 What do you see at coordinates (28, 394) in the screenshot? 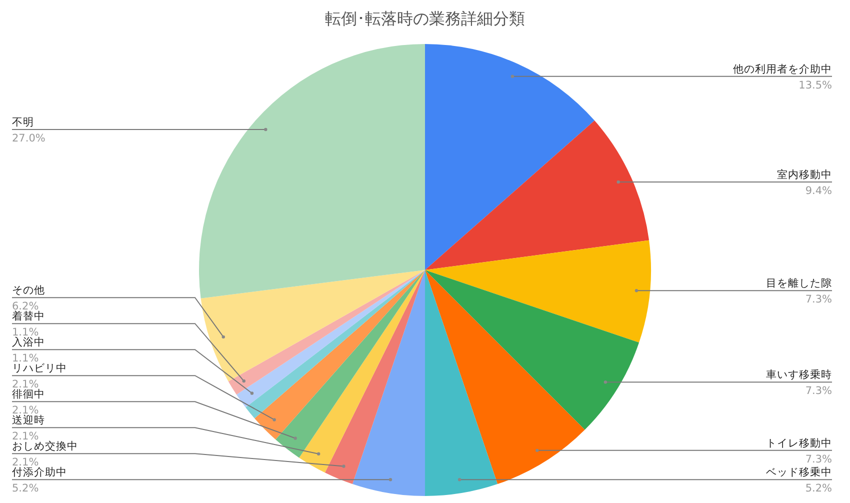
I see `slice-label: 徘徊中` at bounding box center [28, 394].